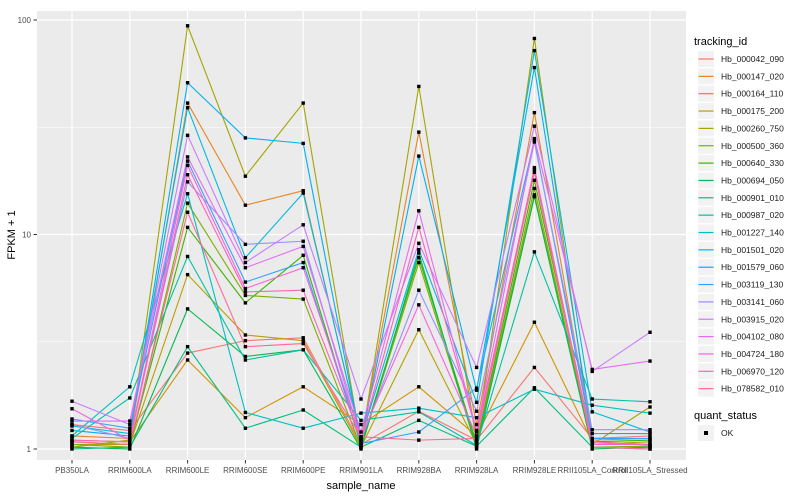 This screenshot has height=500, width=800. What do you see at coordinates (752, 337) in the screenshot?
I see `legend-label-Hb_004102_080: Hb_004102_080` at bounding box center [752, 337].